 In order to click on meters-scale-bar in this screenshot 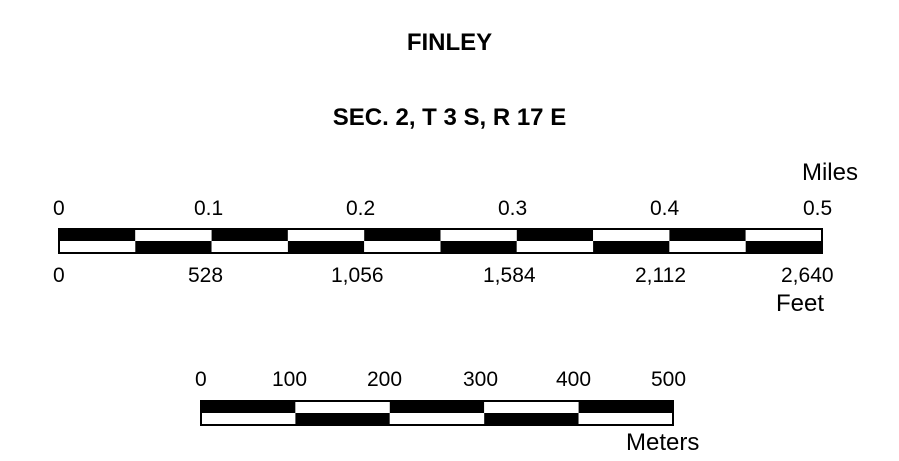, I will do `click(437, 413)`.